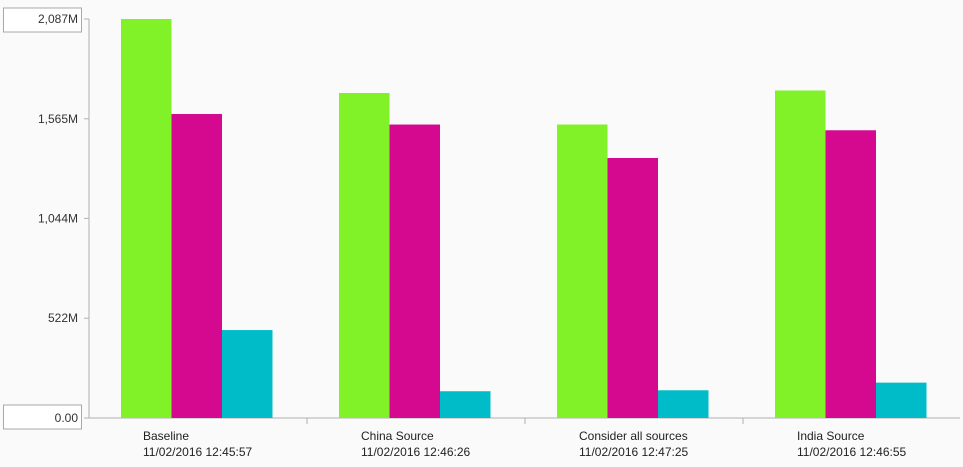 This screenshot has width=963, height=467. What do you see at coordinates (683, 404) in the screenshot?
I see `bar-series3-consider-all-sources` at bounding box center [683, 404].